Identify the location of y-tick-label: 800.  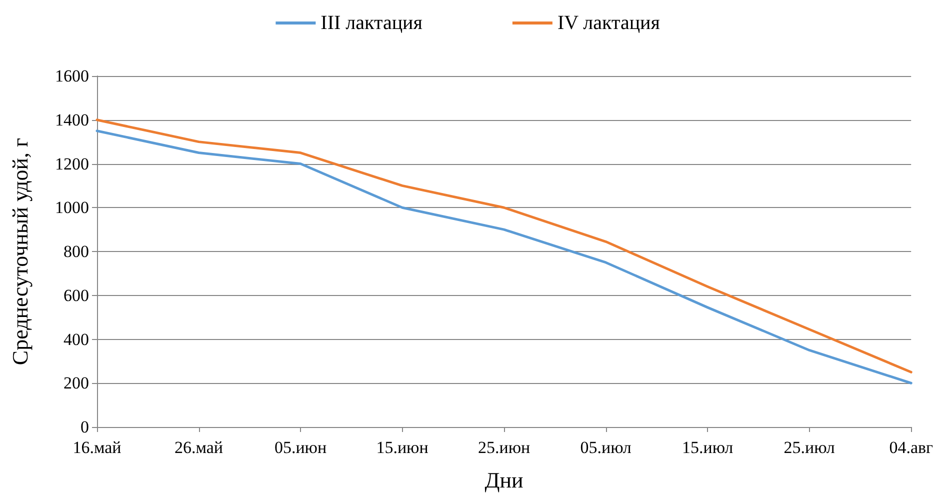
(76, 251).